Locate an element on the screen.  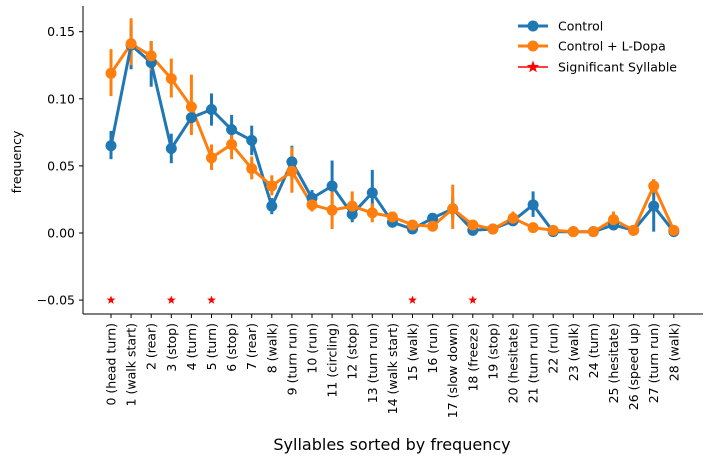
y-tick-label: 0.10 is located at coordinates (61, 98).